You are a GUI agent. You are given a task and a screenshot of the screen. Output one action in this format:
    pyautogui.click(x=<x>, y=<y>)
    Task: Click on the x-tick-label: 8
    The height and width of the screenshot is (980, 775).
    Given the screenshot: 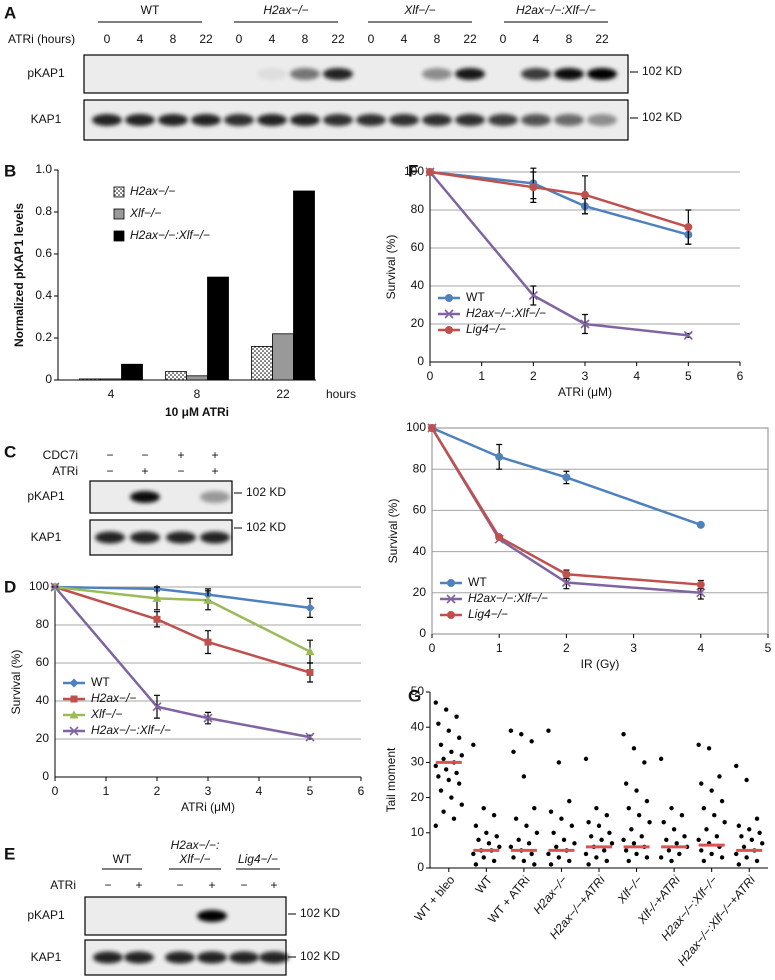 What is the action you would take?
    pyautogui.click(x=197, y=394)
    